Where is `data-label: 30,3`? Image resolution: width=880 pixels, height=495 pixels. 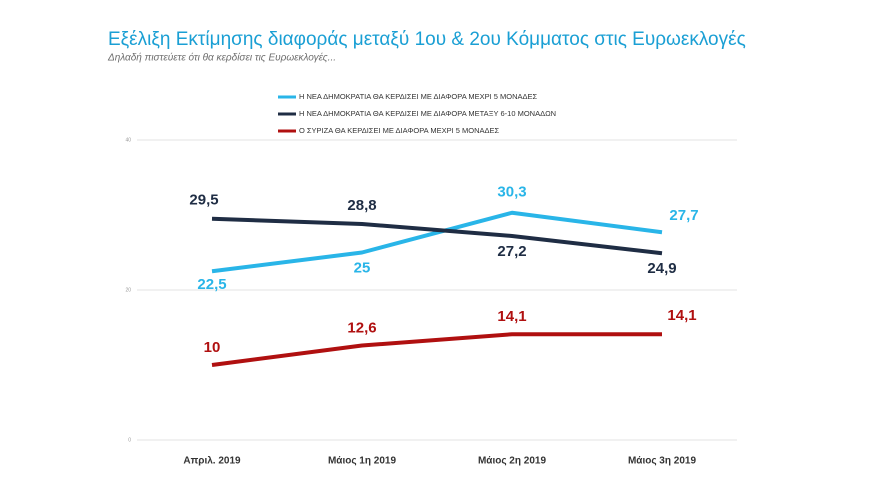
data-label: 30,3 is located at coordinates (511, 192).